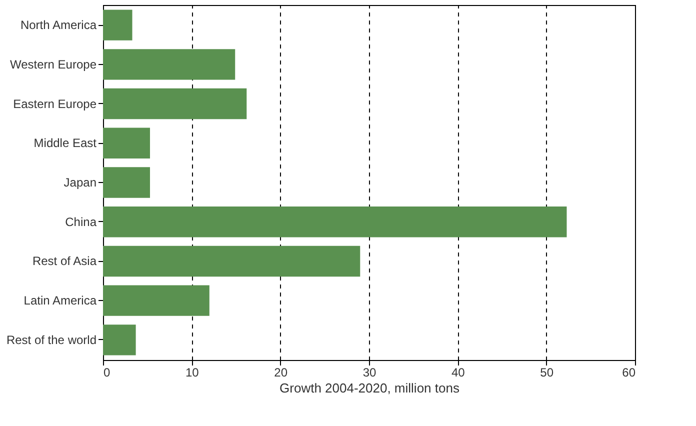 The image size is (696, 426). I want to click on y-tick-label: Middle East, so click(66, 143).